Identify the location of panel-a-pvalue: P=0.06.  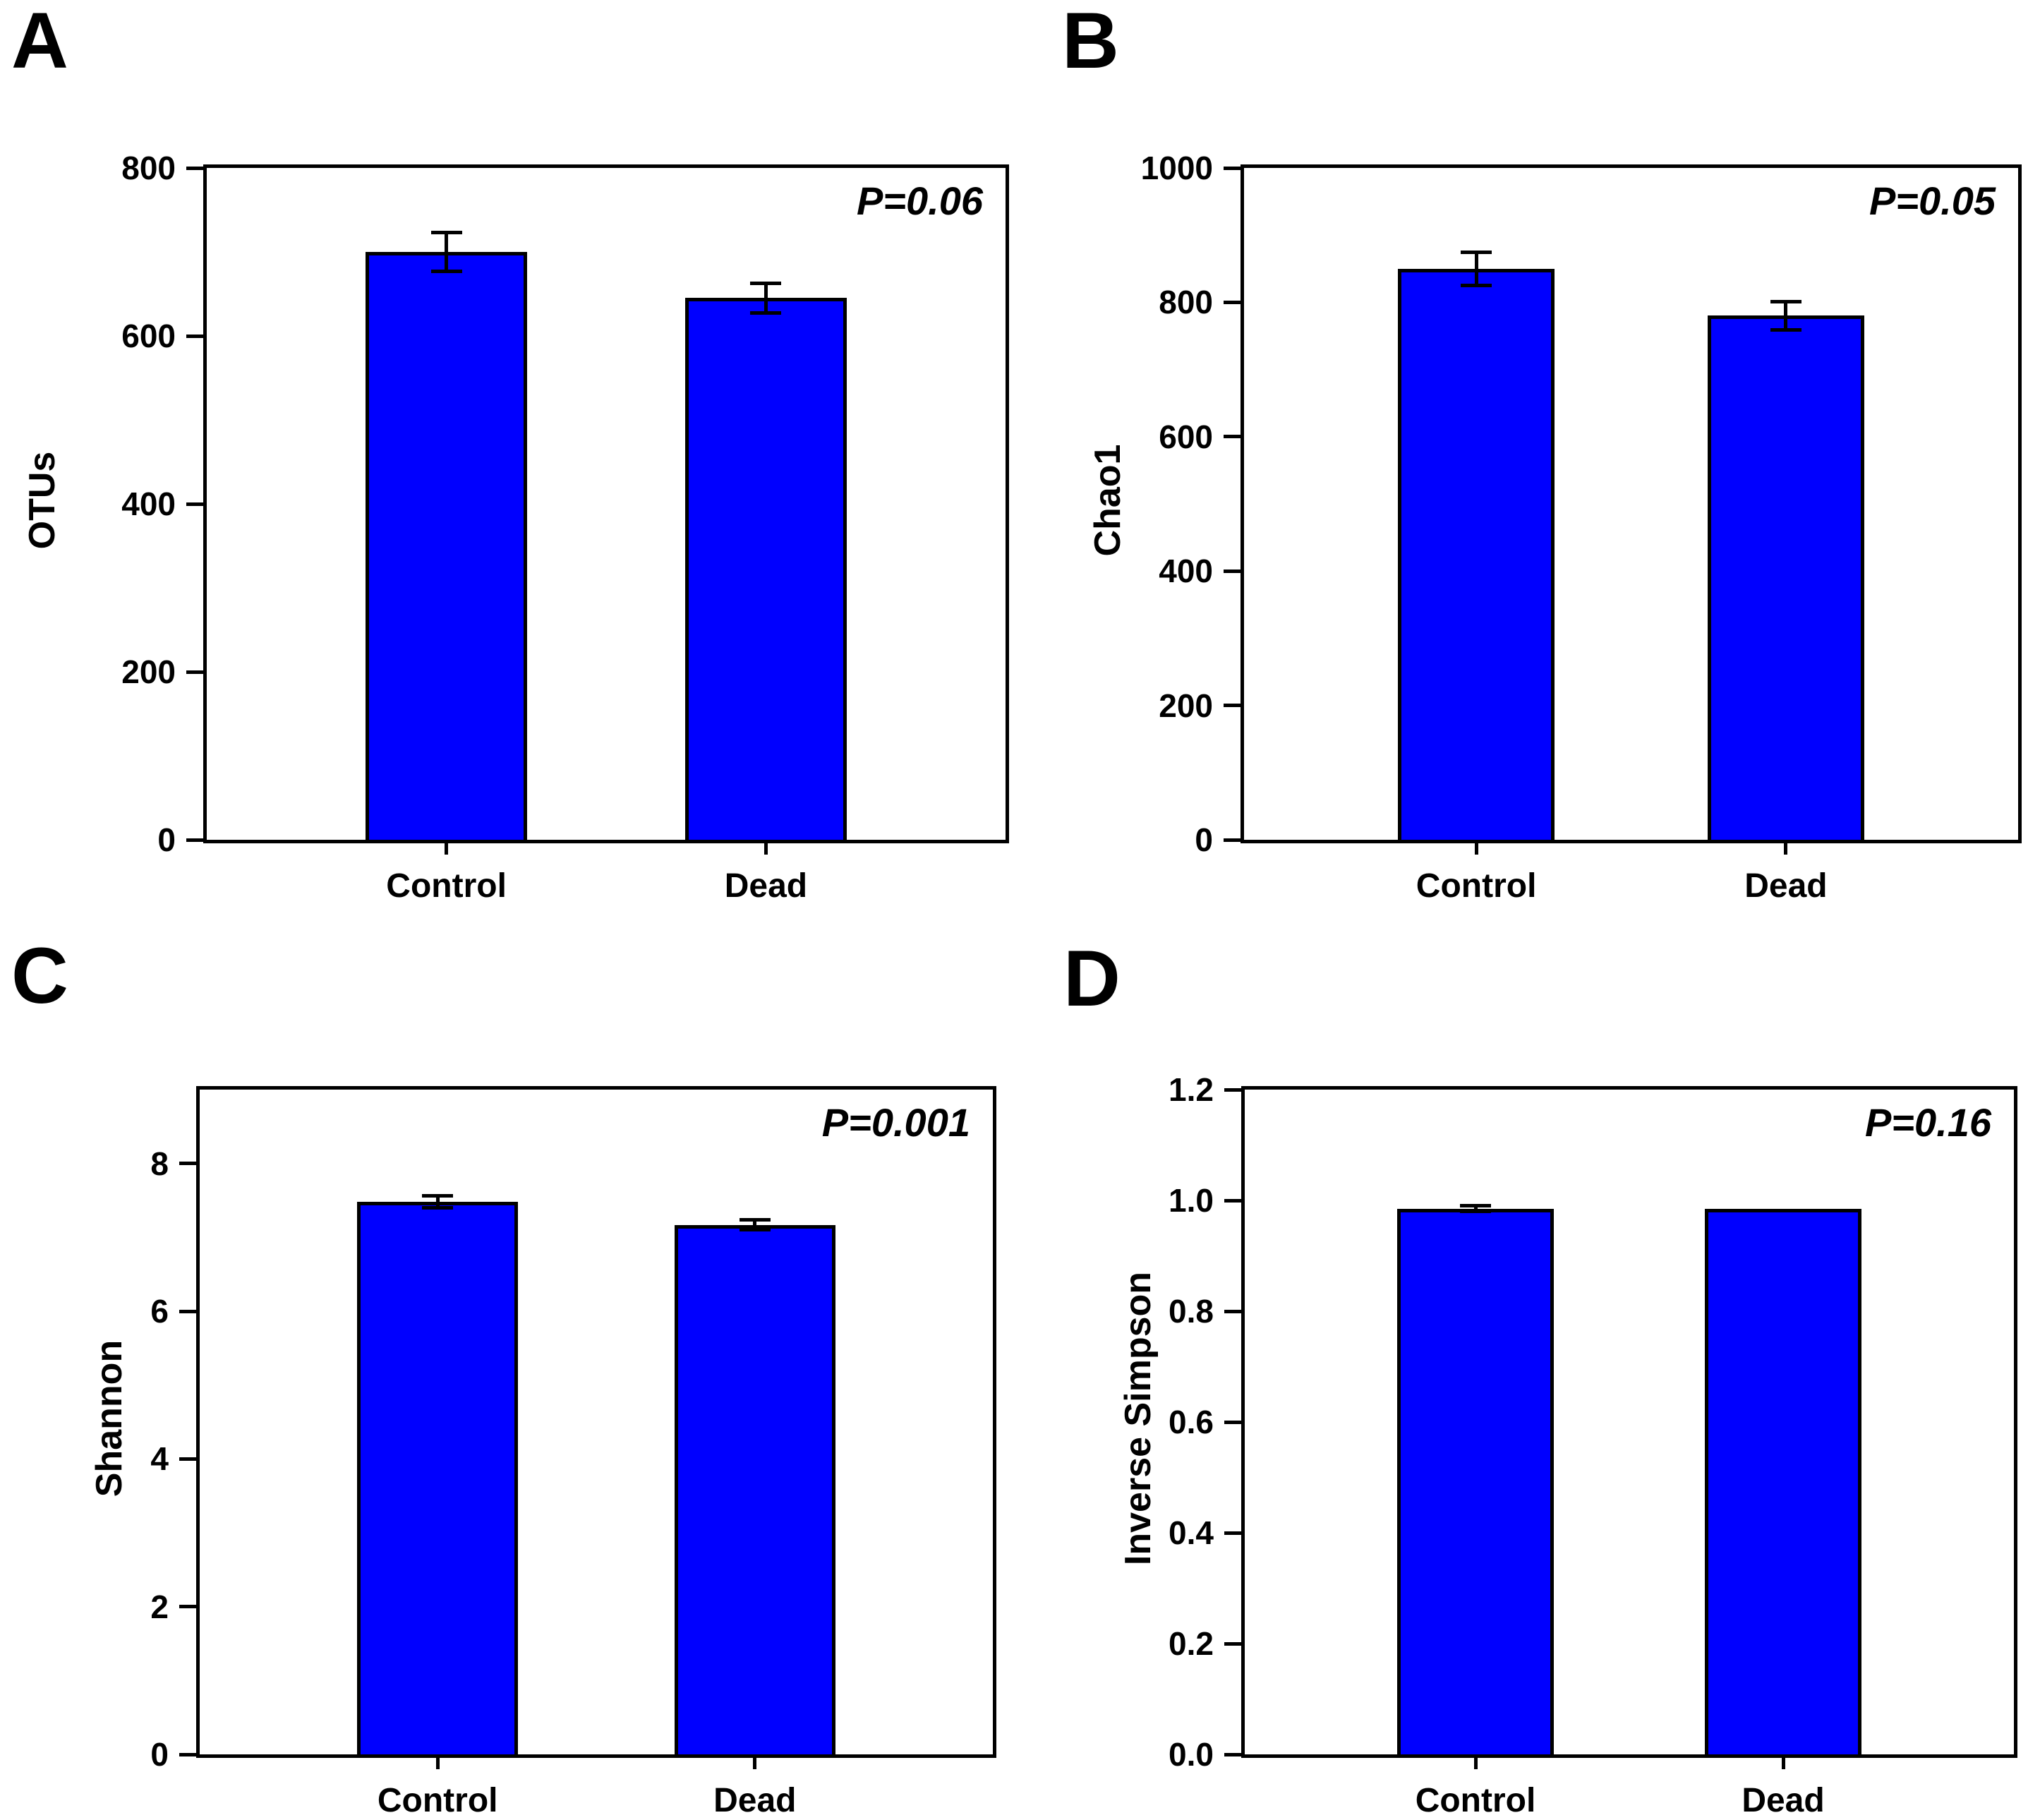
(919, 201).